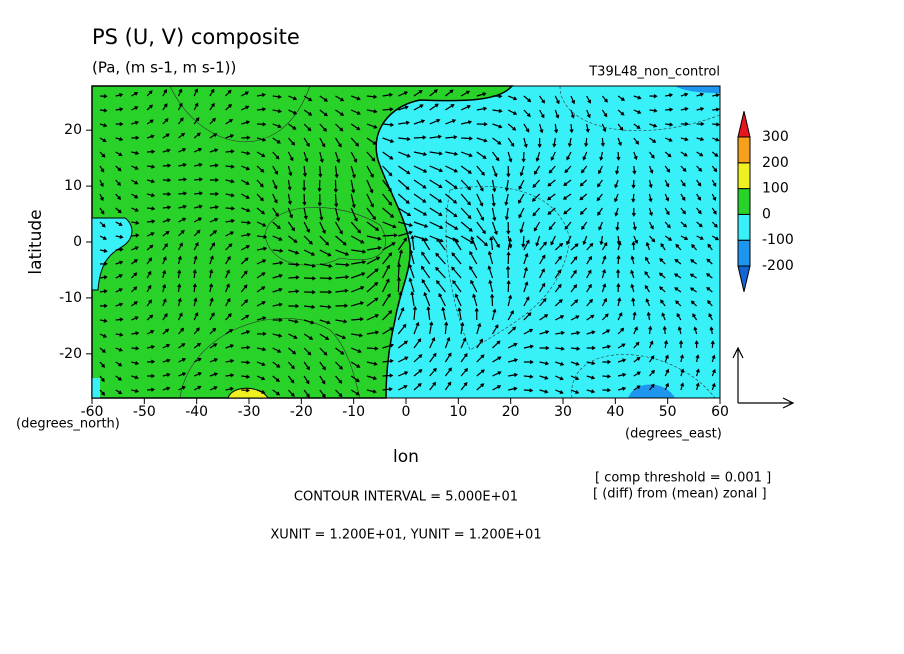 This screenshot has height=654, width=904. I want to click on colorbar-label: -200, so click(778, 266).